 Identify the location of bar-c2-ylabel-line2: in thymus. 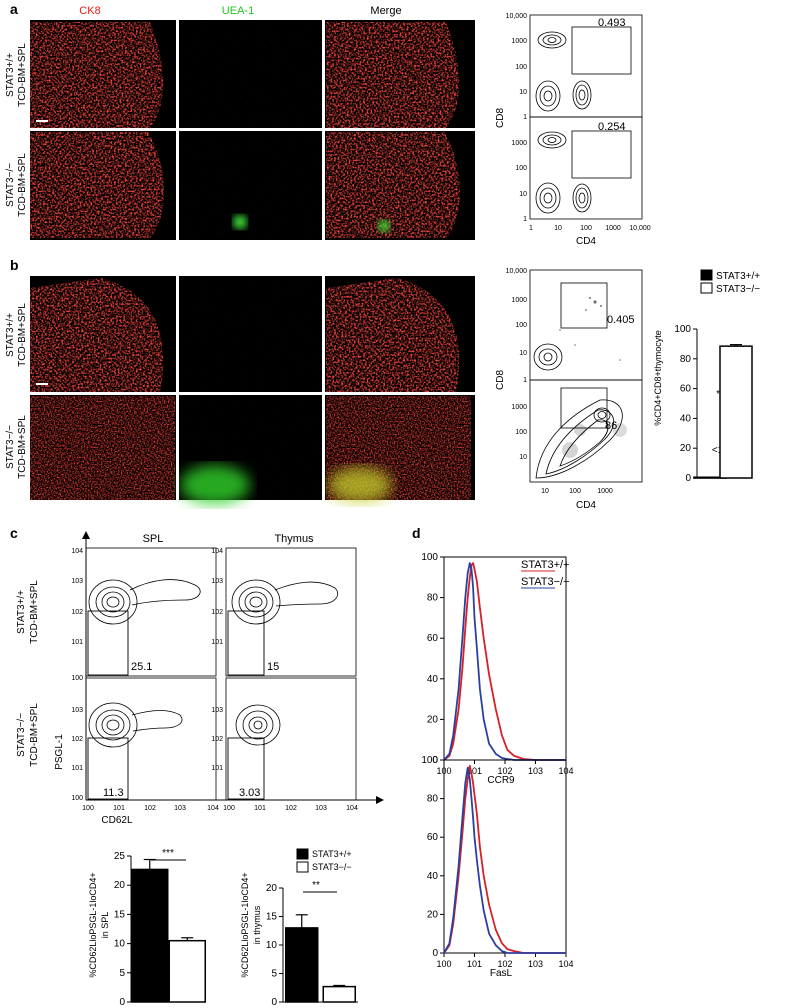
(257, 924).